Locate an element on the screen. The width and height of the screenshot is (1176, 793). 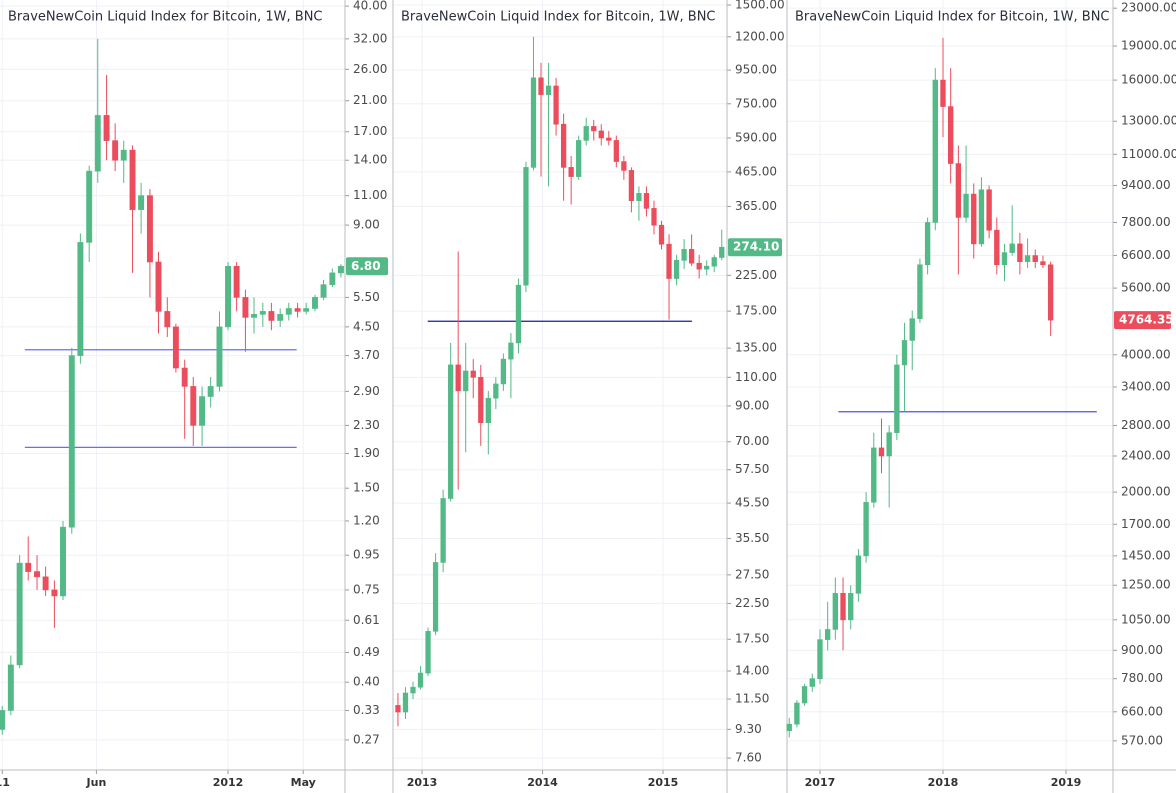
x-tick-label: 11 is located at coordinates (5, 782).